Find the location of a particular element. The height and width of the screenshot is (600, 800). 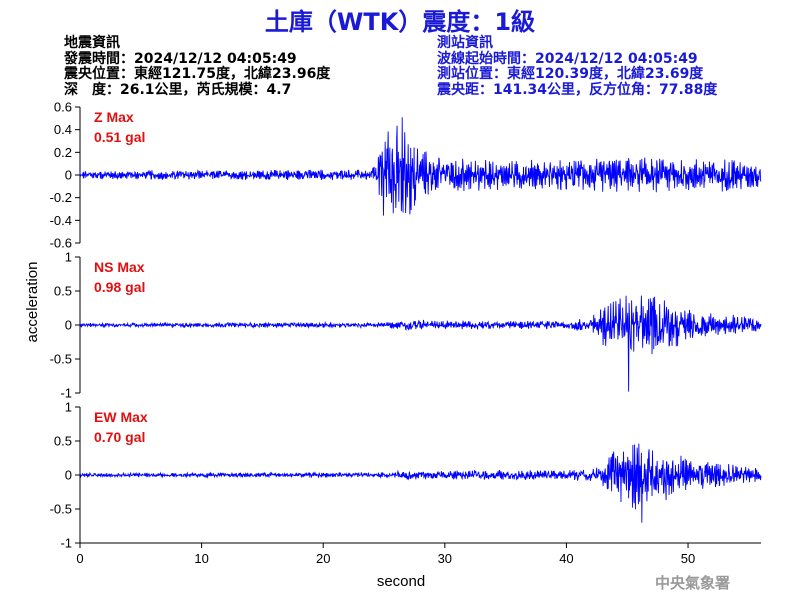

x-axis-label: second is located at coordinates (401, 581).